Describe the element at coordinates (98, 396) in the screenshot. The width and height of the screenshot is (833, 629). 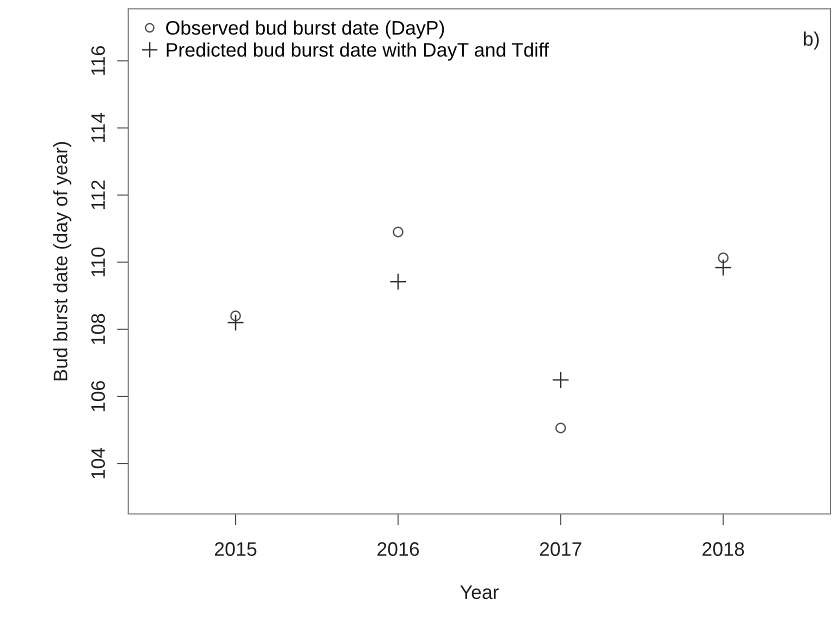
I see `y-tick-label: 106` at that location.